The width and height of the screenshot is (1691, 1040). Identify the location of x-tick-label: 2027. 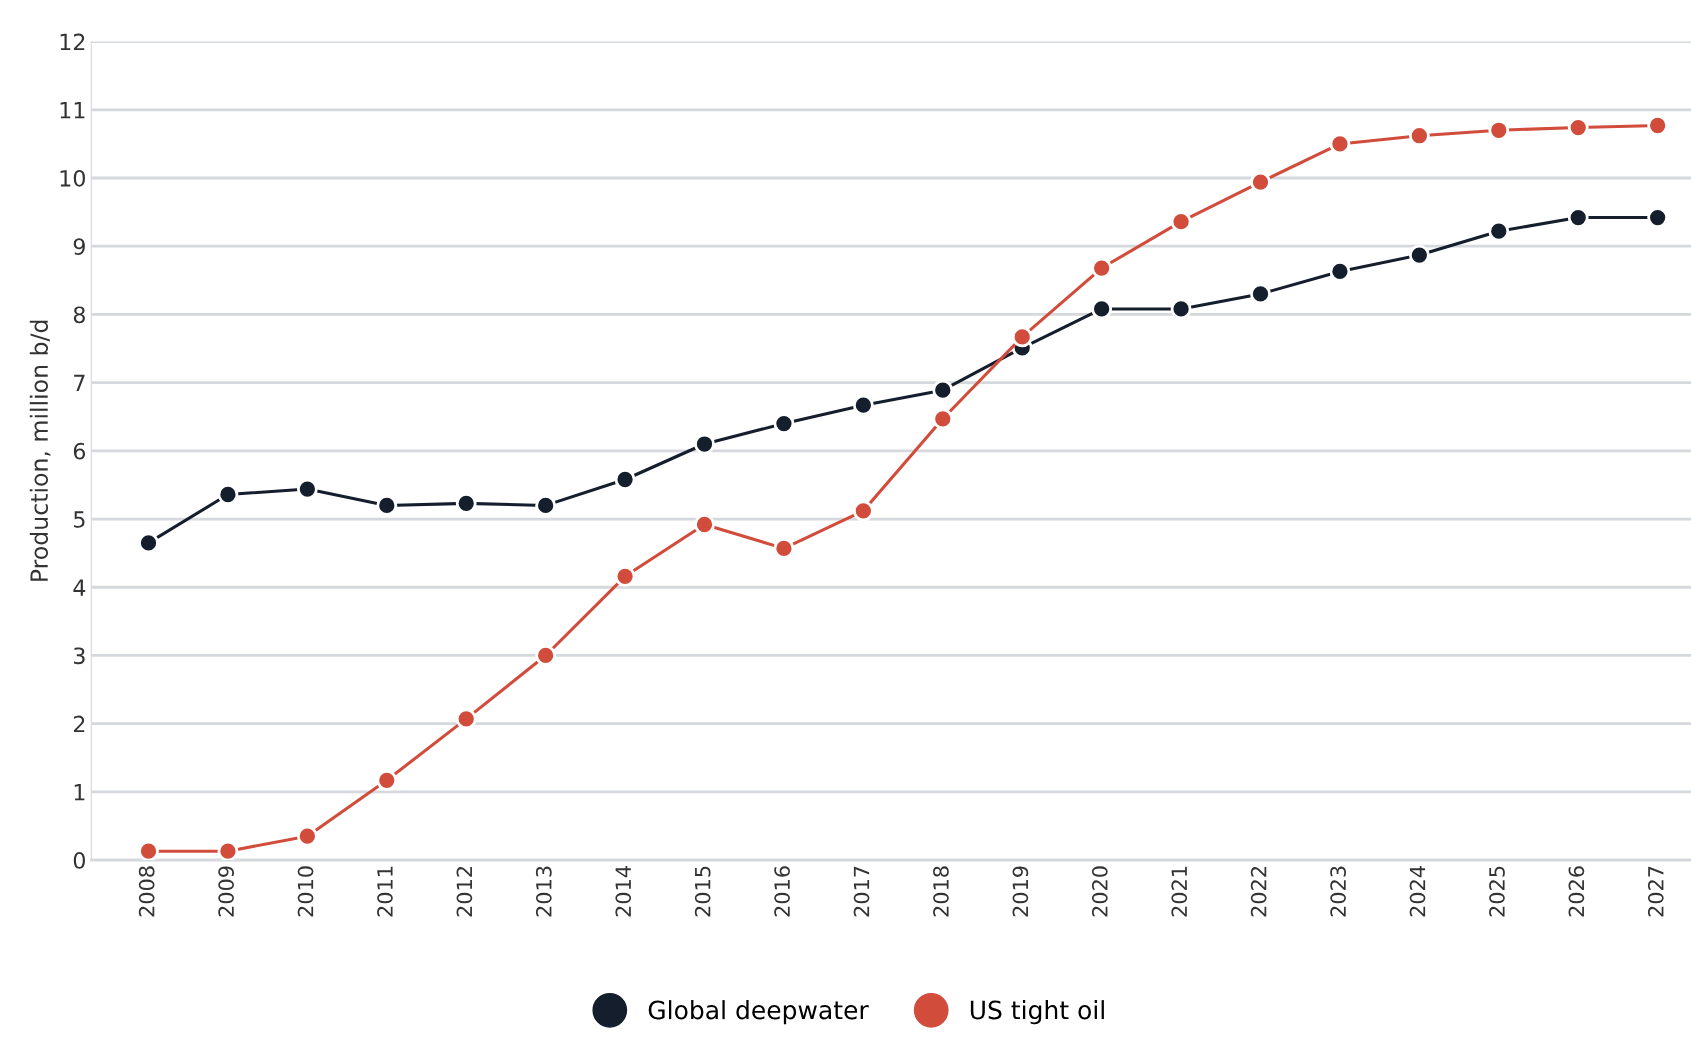
(1655, 891).